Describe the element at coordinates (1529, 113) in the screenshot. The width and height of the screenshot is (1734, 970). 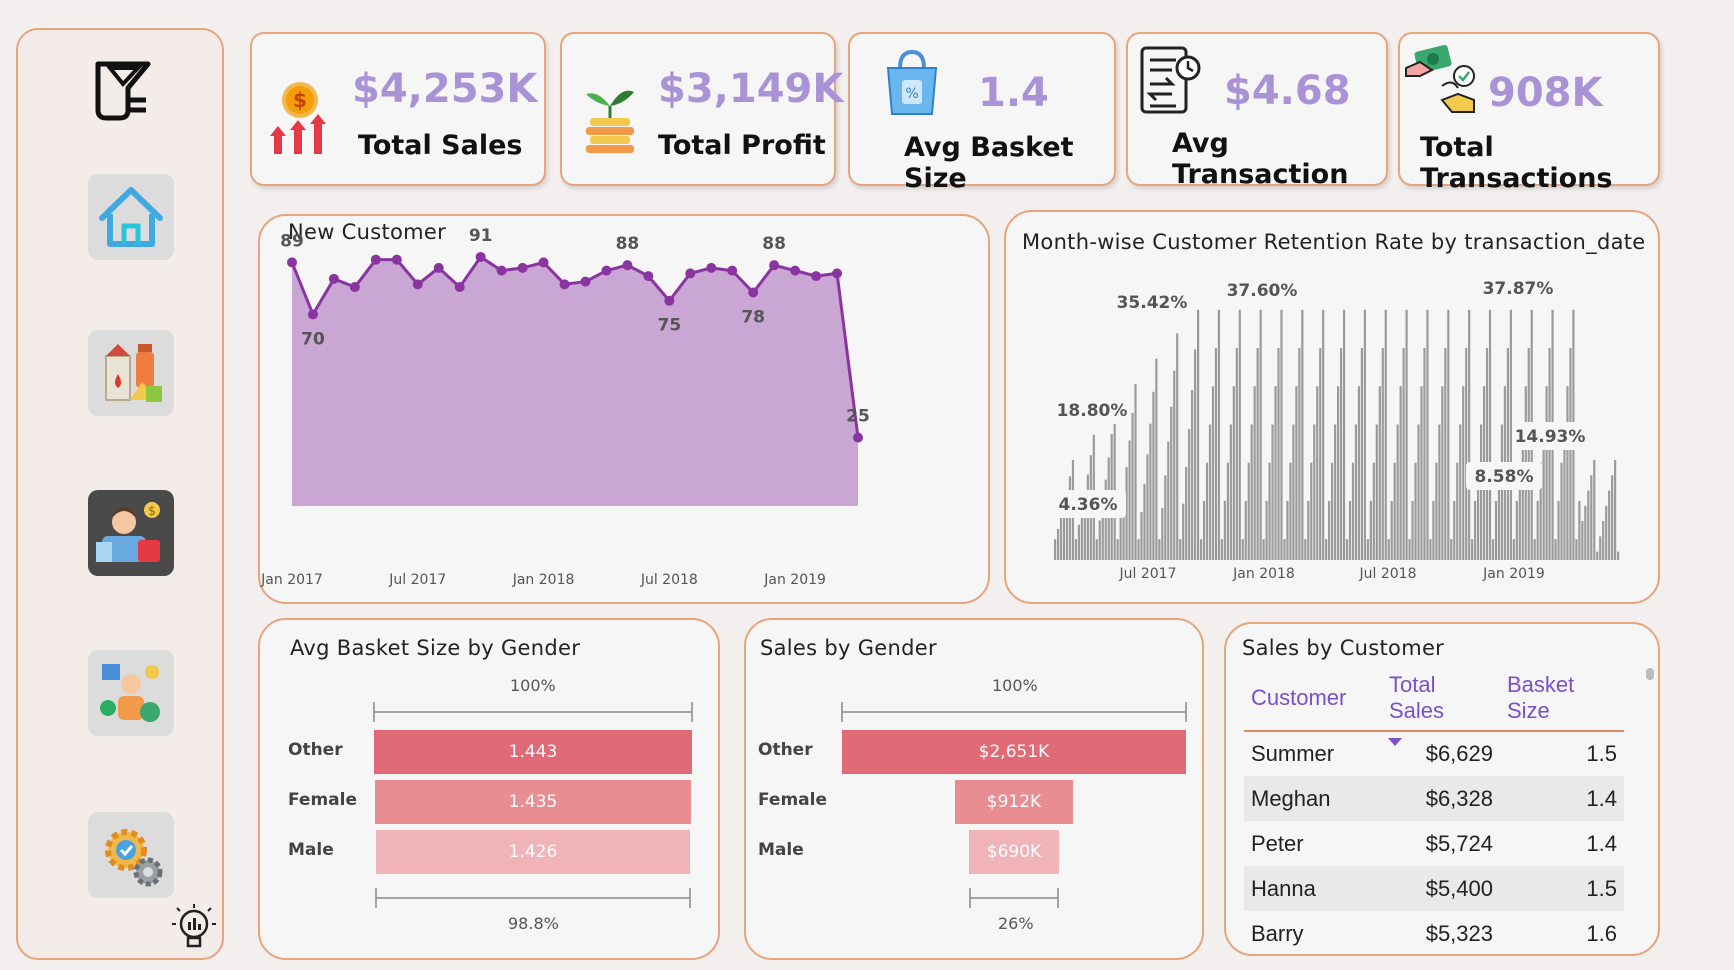
I see `kpi-total-transactions: 908K Total Transactions` at that location.